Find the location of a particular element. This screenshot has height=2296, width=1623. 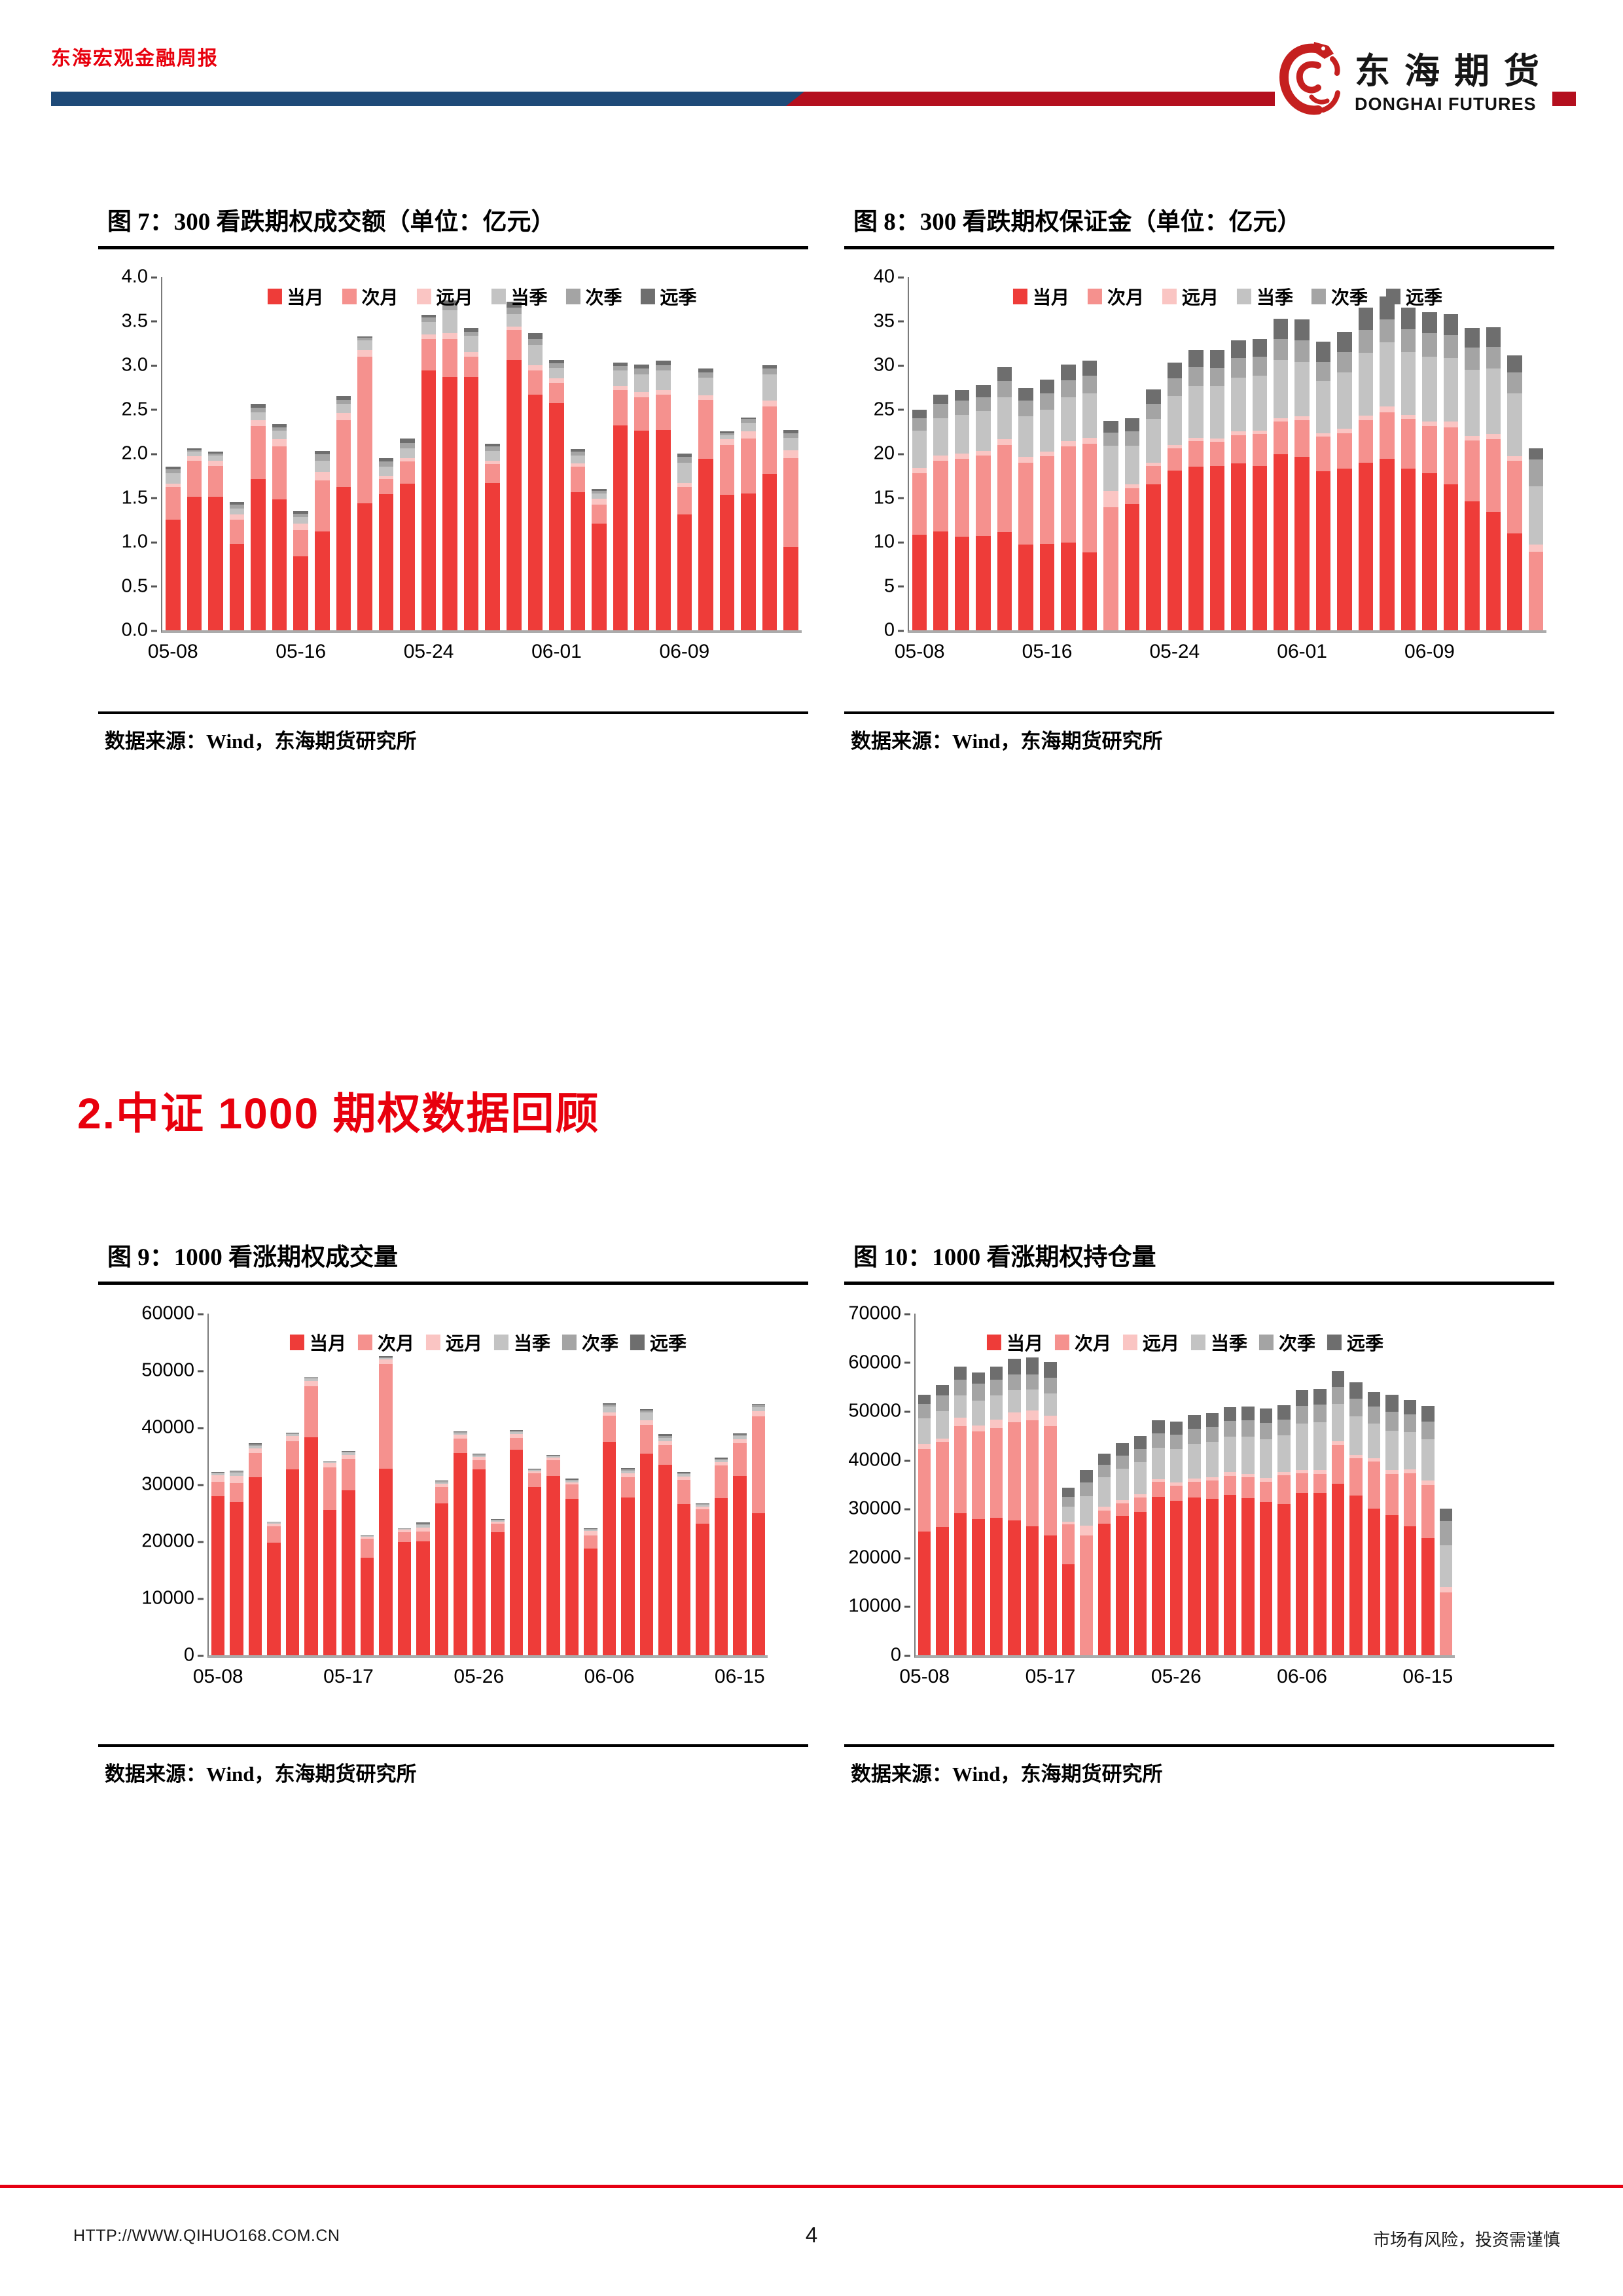

legend-label: 远月 is located at coordinates (455, 298).